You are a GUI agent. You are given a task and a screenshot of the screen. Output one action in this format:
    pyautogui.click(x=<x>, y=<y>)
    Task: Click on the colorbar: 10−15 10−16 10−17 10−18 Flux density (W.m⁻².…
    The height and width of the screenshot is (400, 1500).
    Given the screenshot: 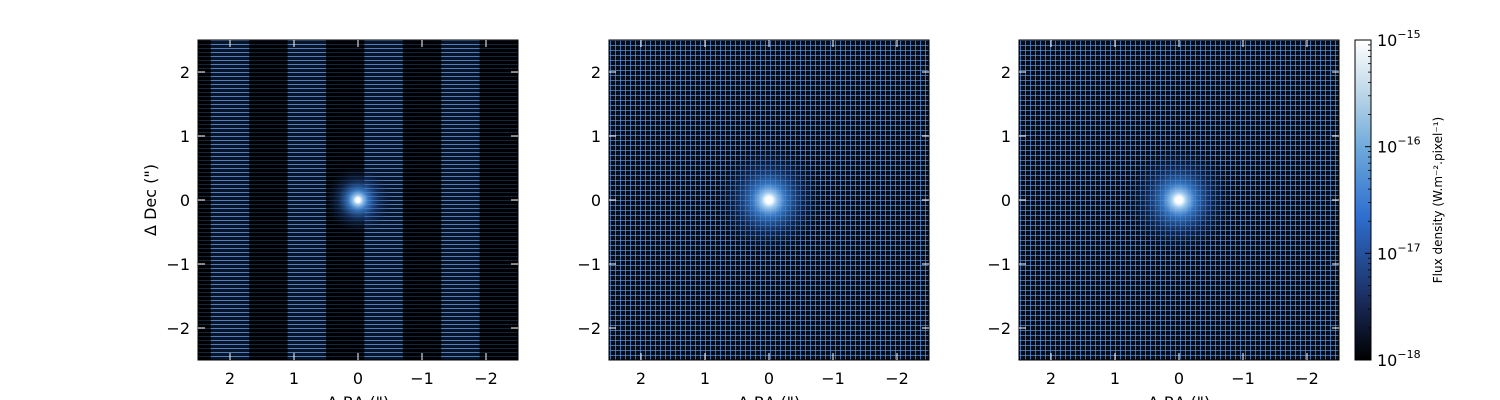 What is the action you would take?
    pyautogui.click(x=1399, y=199)
    